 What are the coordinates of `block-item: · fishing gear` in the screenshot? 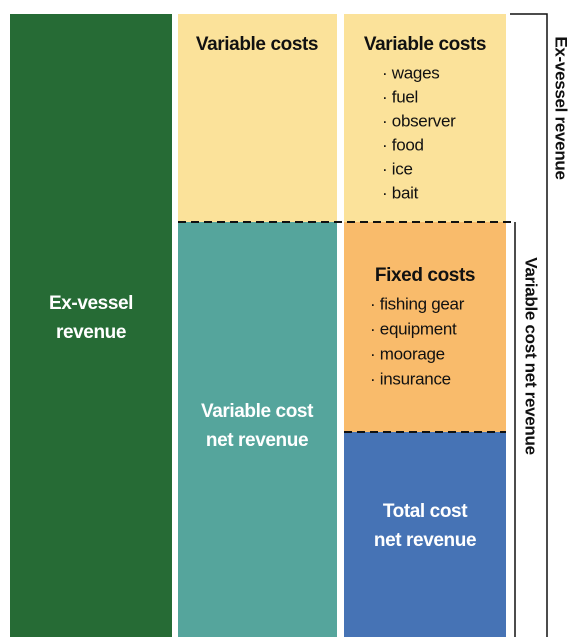 It's located at (417, 303).